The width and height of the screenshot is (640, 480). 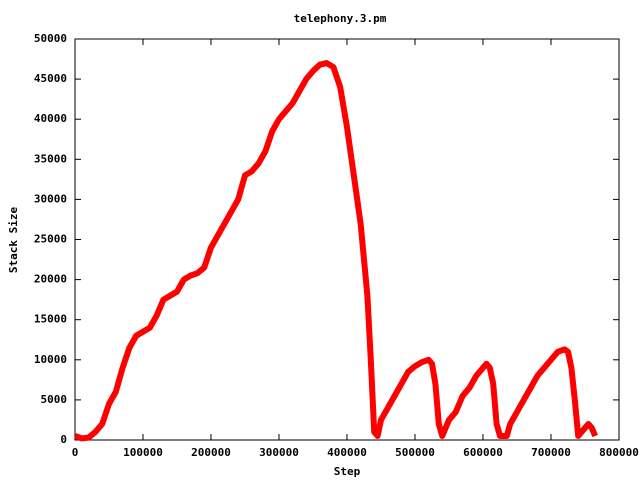 What do you see at coordinates (483, 452) in the screenshot?
I see `x-tick-label: 600000` at bounding box center [483, 452].